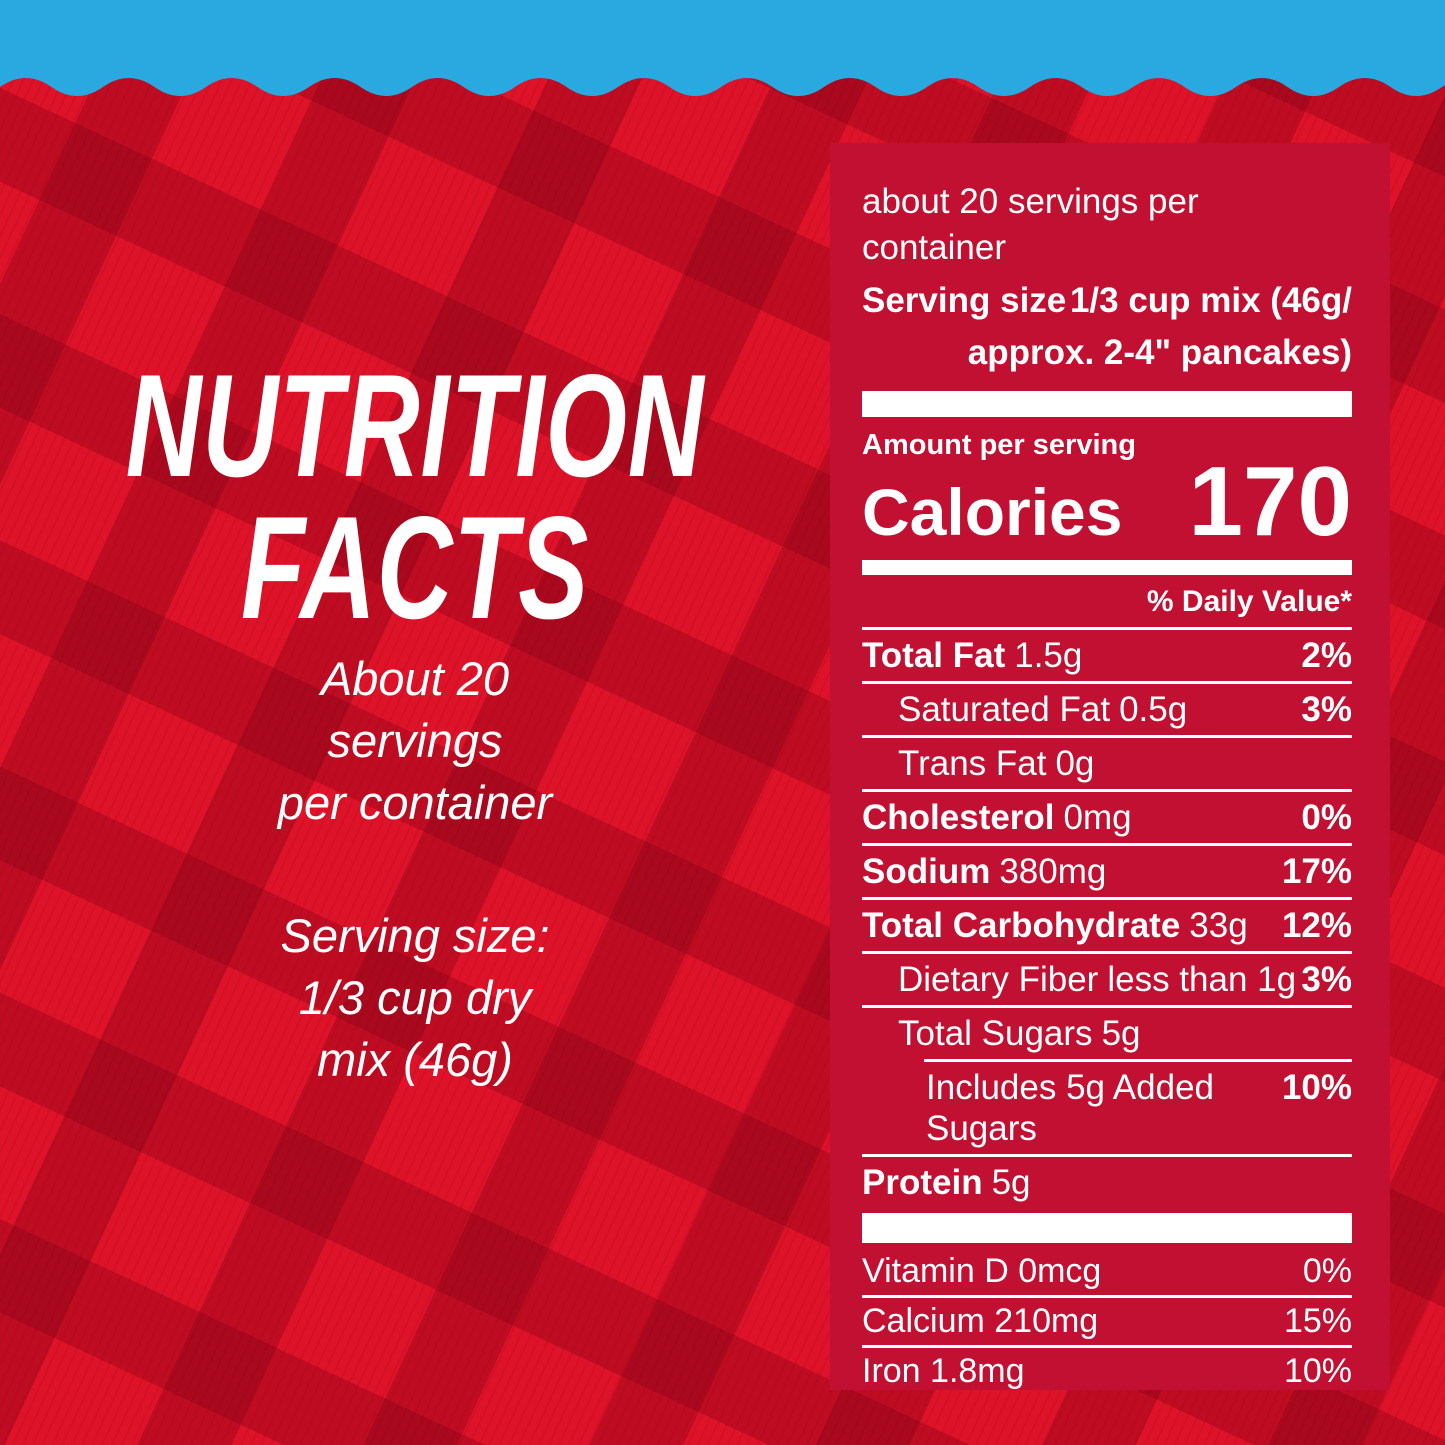 The image size is (1445, 1445). Describe the element at coordinates (992, 512) in the screenshot. I see `calories-label: Calories` at that location.